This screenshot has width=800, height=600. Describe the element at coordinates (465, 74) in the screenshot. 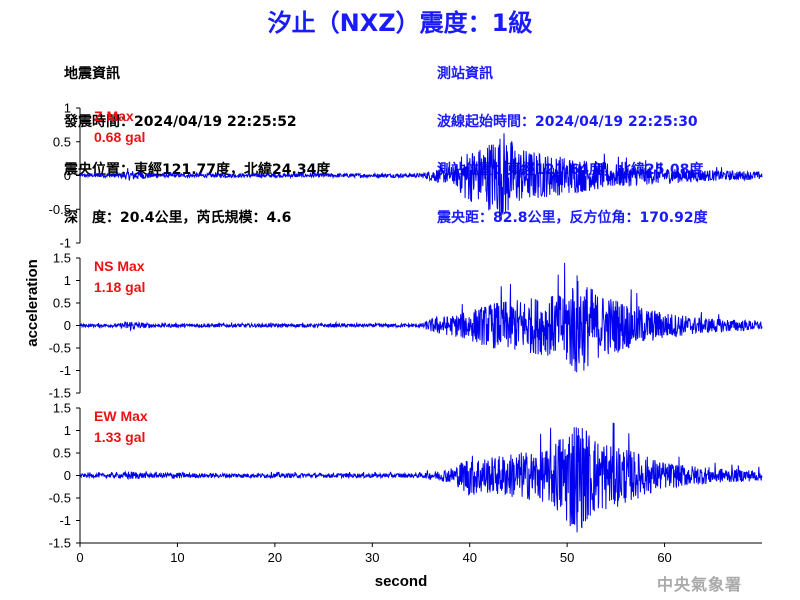

I see `station-info-heading: 測站資訊` at that location.